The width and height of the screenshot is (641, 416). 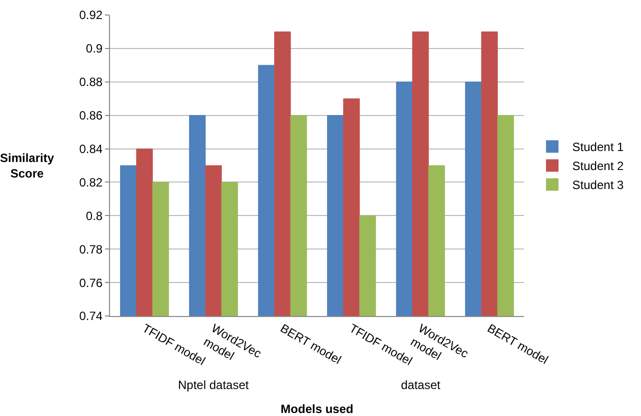 I want to click on y-tick-label: 0.84, so click(x=91, y=149).